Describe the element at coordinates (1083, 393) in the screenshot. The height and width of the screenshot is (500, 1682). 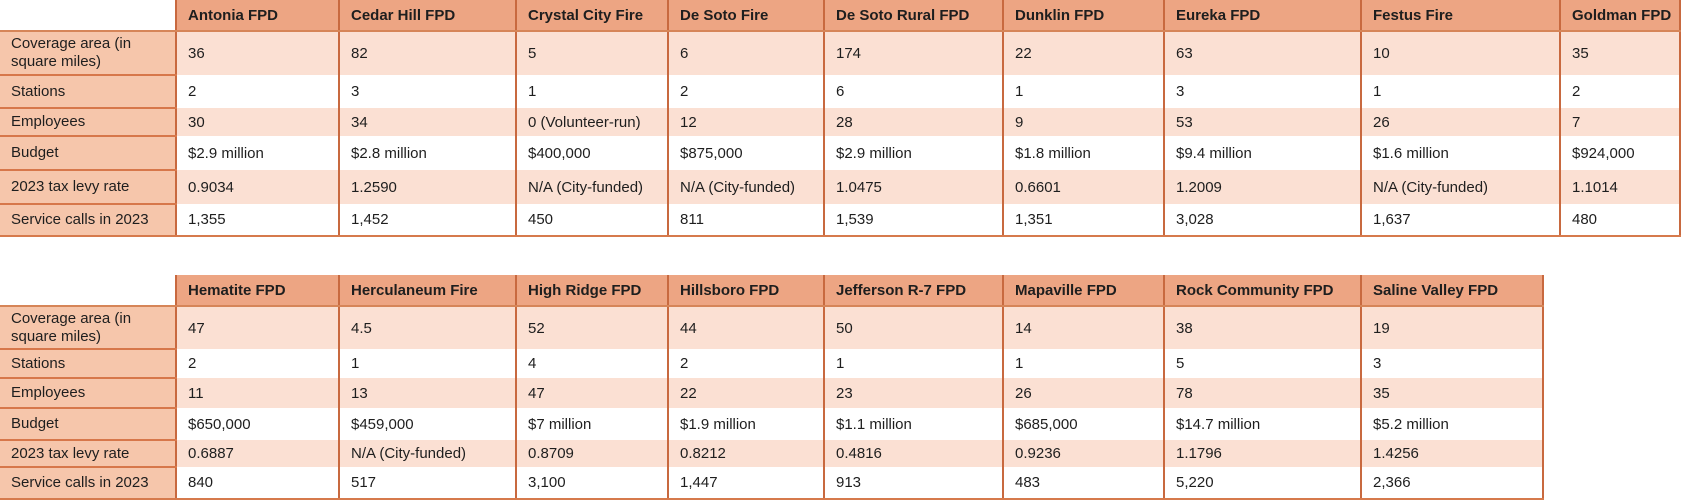
I see `cell: 26` at that location.